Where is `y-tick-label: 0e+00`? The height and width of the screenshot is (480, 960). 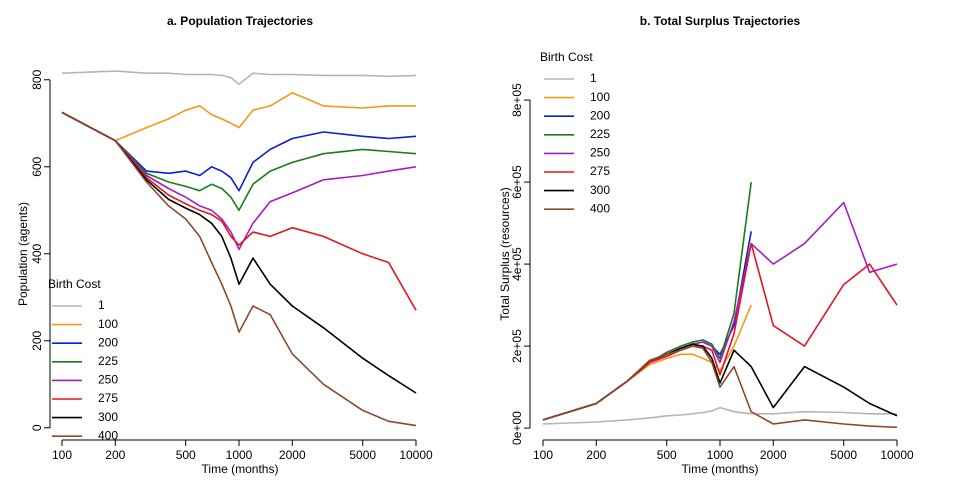
y-tick-label: 0e+00 is located at coordinates (517, 428).